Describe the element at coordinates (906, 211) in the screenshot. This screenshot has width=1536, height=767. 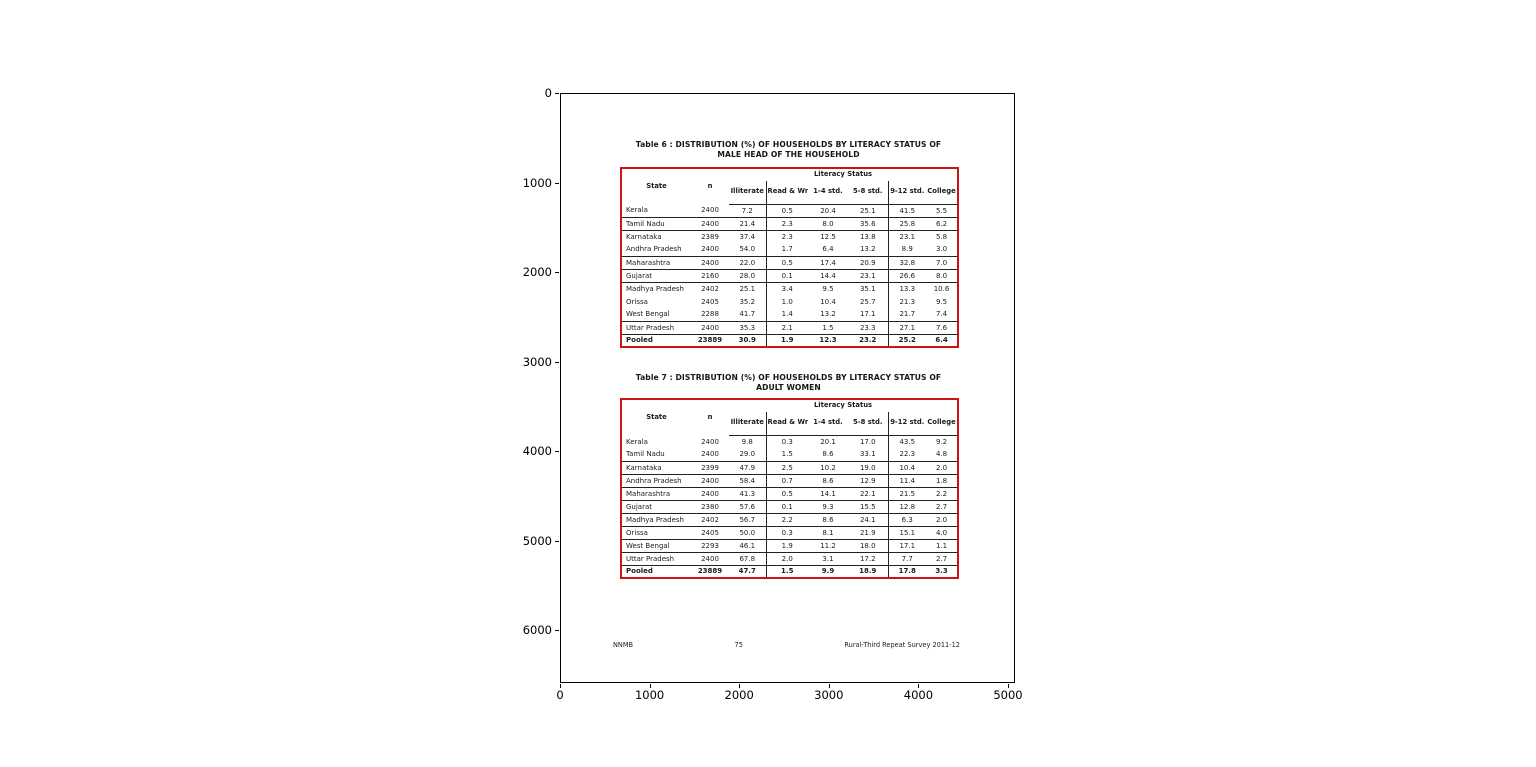
I see `table-cell-std_9_12: 41.5` at that location.